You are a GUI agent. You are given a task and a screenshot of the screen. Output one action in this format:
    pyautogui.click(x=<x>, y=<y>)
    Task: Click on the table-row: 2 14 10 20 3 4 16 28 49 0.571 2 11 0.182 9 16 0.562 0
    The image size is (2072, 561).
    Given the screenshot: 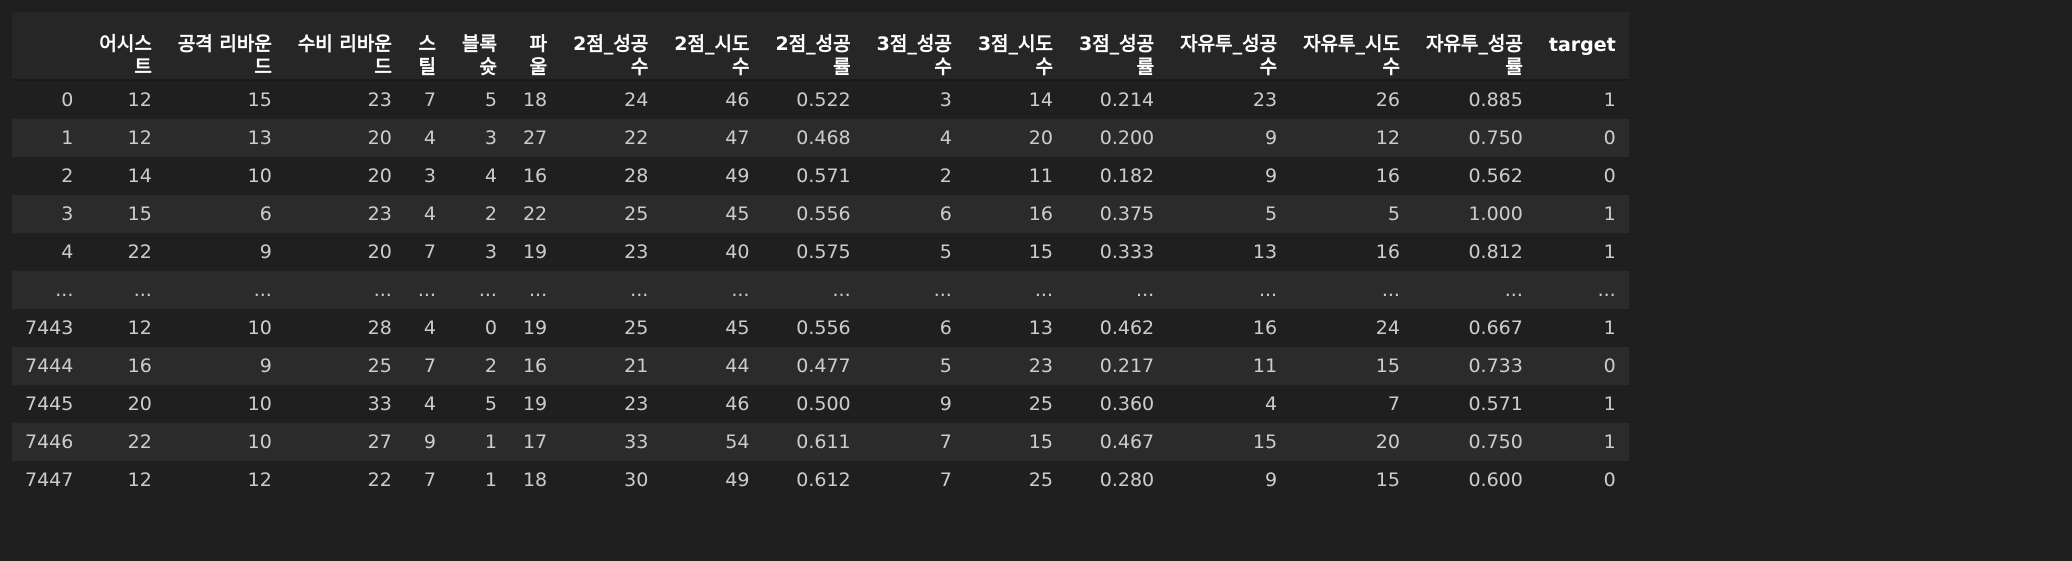 What is the action you would take?
    pyautogui.click(x=820, y=176)
    